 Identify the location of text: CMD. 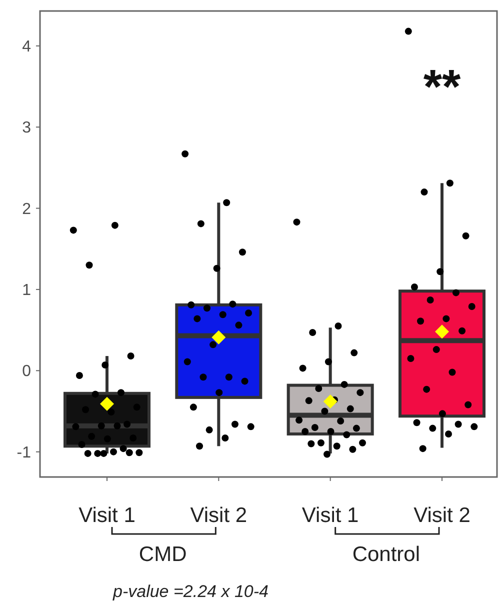
(162, 554).